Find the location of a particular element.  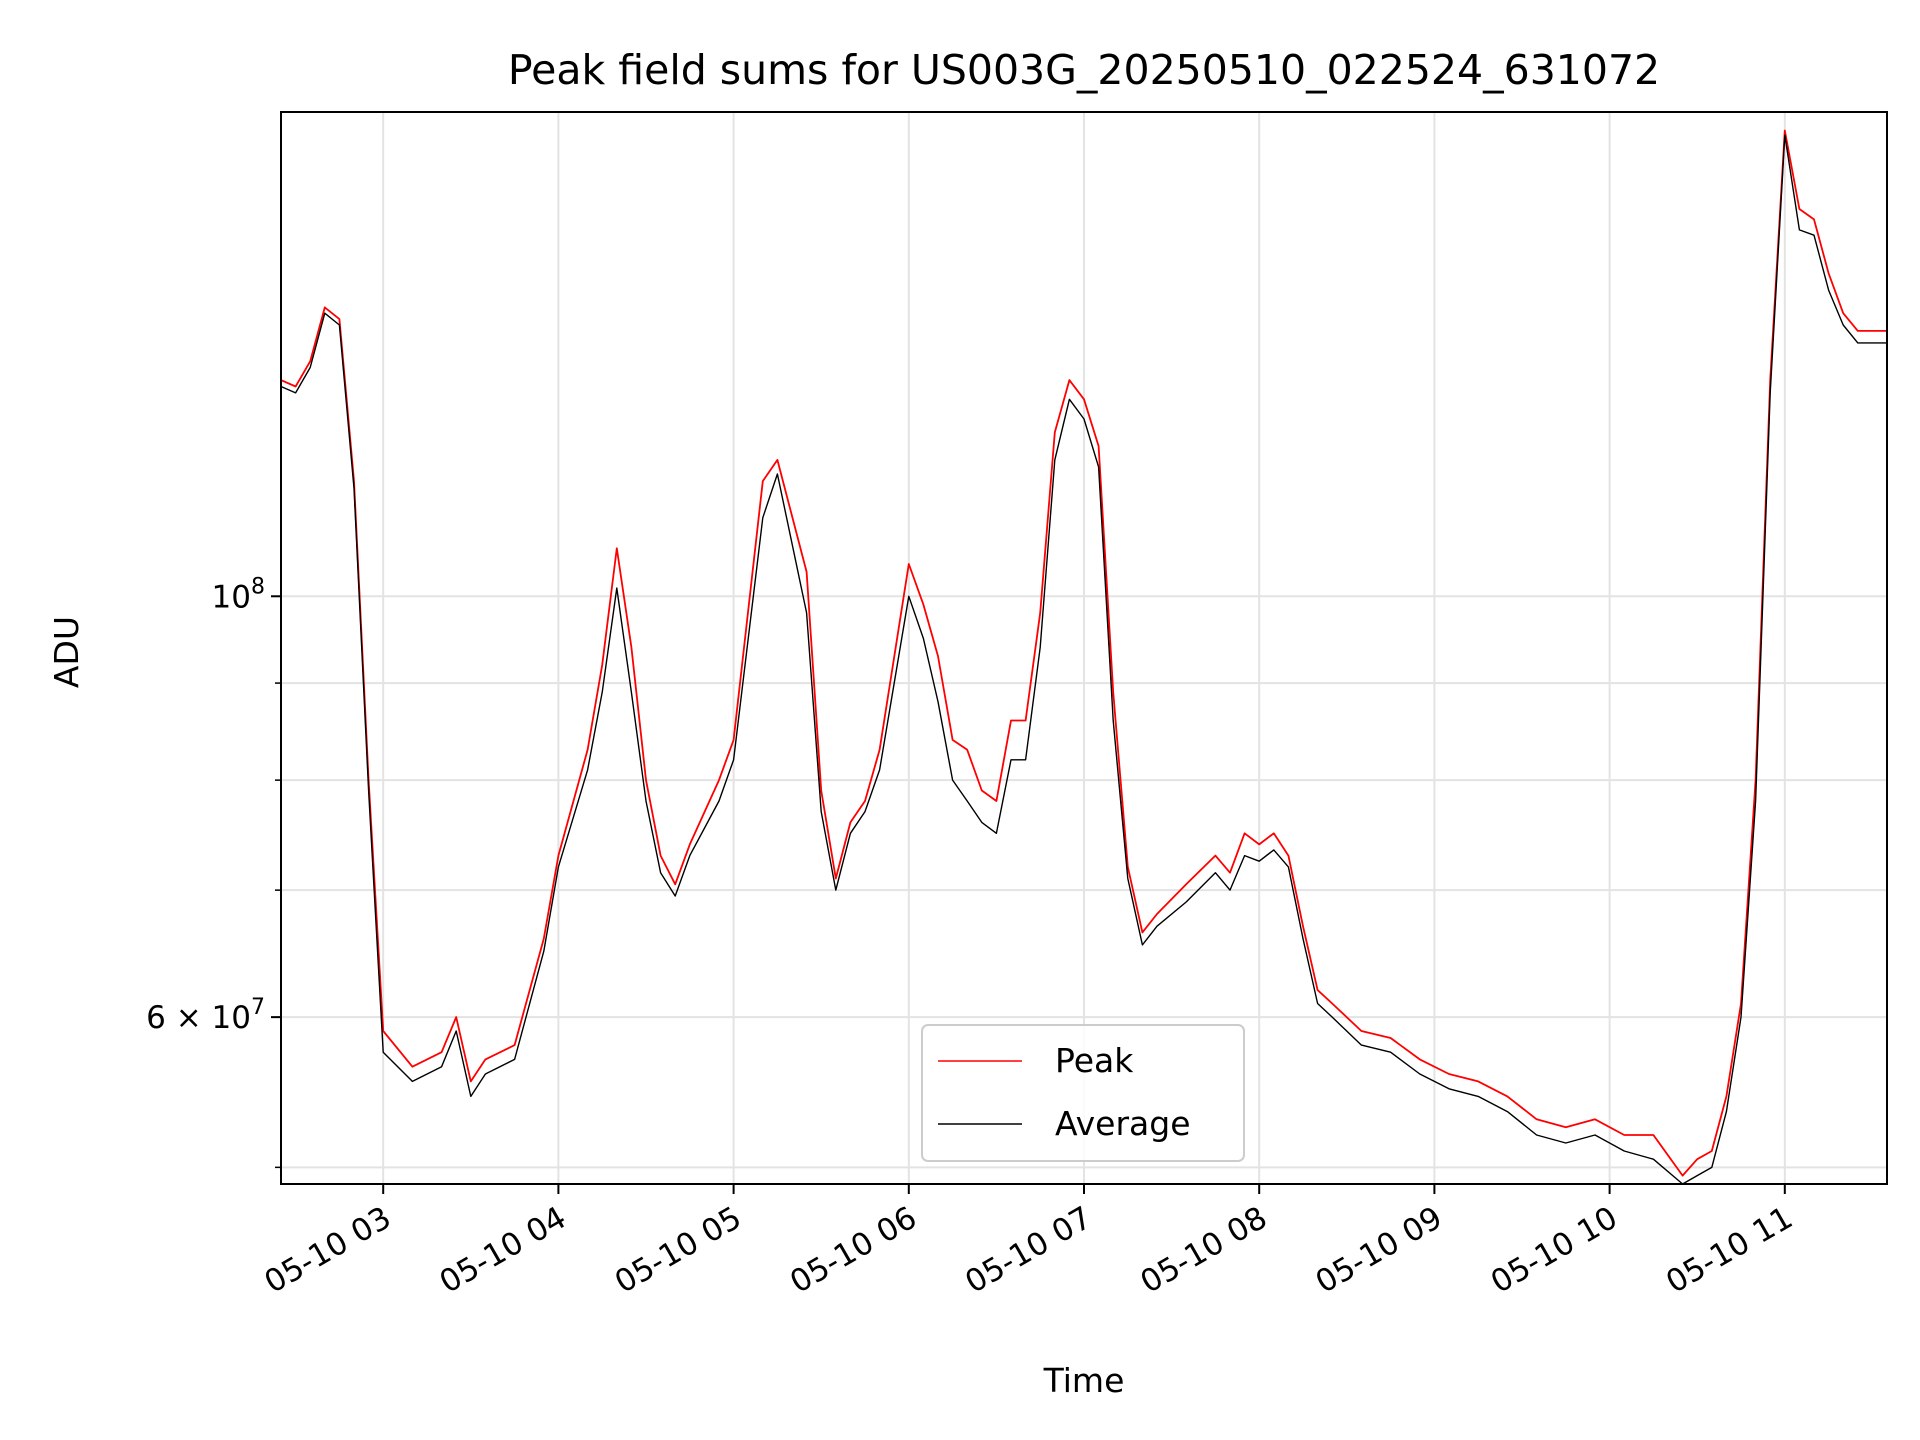

x-axis-label: Time is located at coordinates (1084, 1380).